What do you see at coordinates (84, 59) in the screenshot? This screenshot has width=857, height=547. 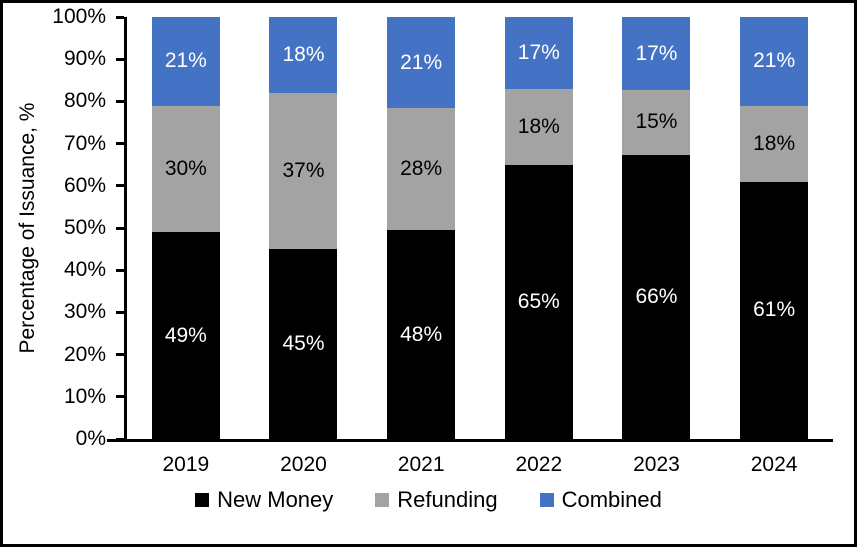 I see `y-tick-label: 90%` at bounding box center [84, 59].